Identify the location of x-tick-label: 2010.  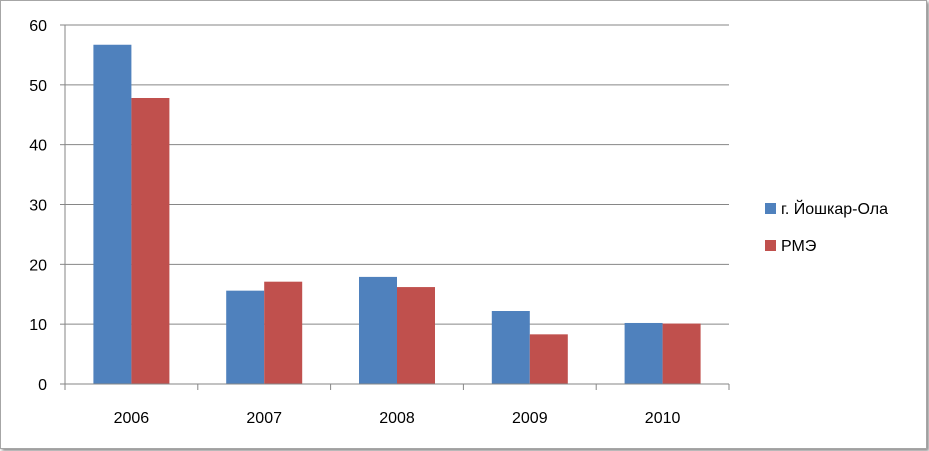
(663, 418).